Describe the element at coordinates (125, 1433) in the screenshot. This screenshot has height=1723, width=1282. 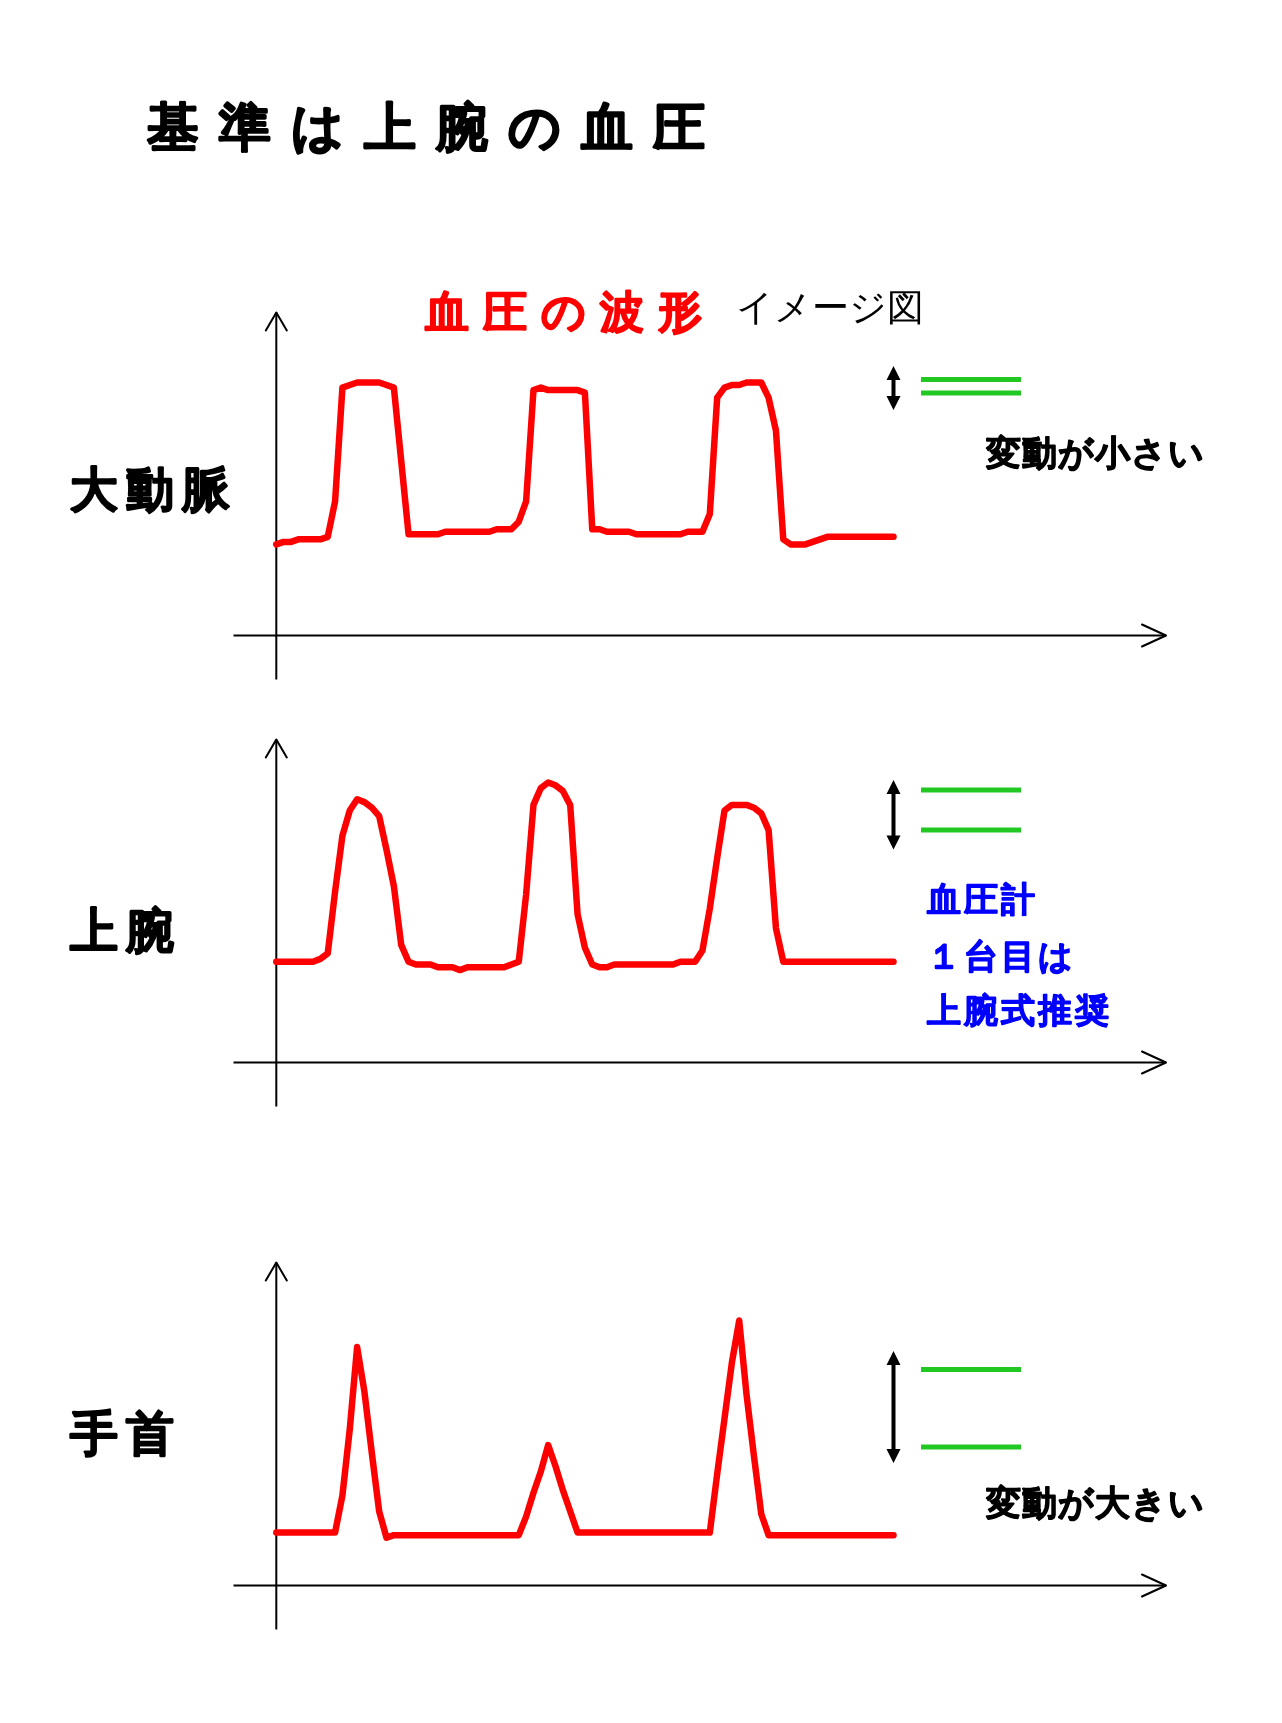
I see `y-axis-title: 手首` at that location.